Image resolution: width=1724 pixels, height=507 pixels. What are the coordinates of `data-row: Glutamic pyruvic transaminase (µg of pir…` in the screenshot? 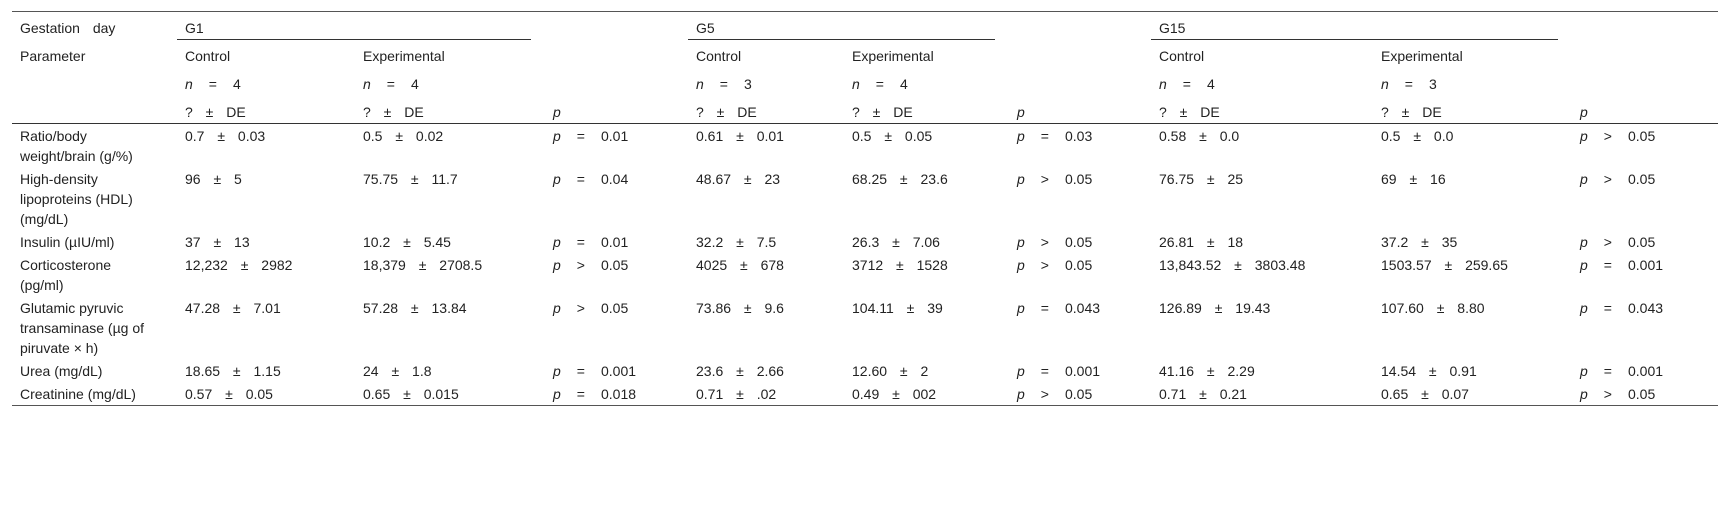 It's located at (865, 327).